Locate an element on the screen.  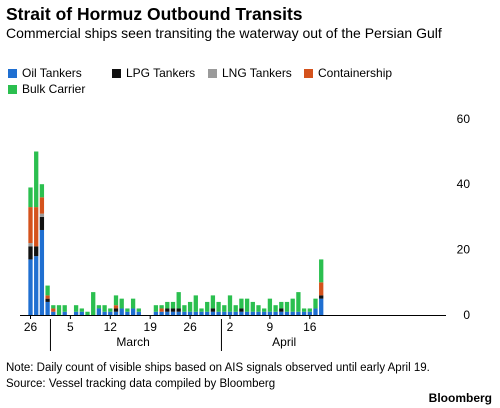
y-tick-label: 40 is located at coordinates (464, 184).